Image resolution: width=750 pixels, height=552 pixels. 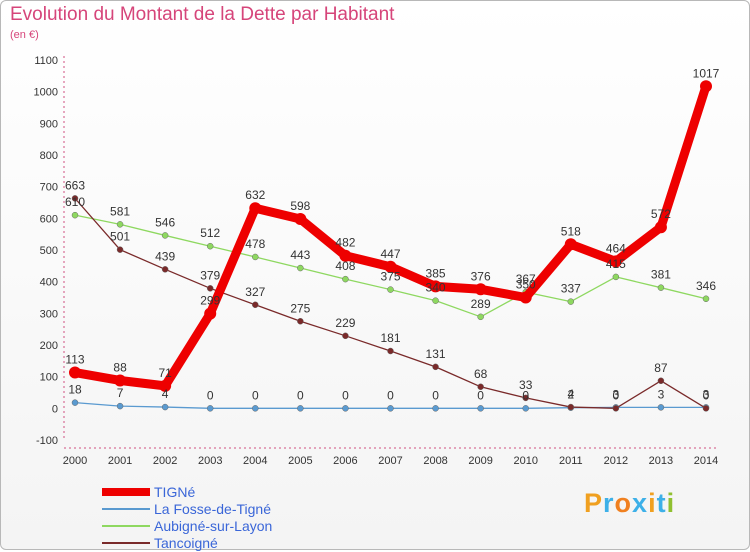 I want to click on y-tick-label: 500, so click(x=49, y=251).